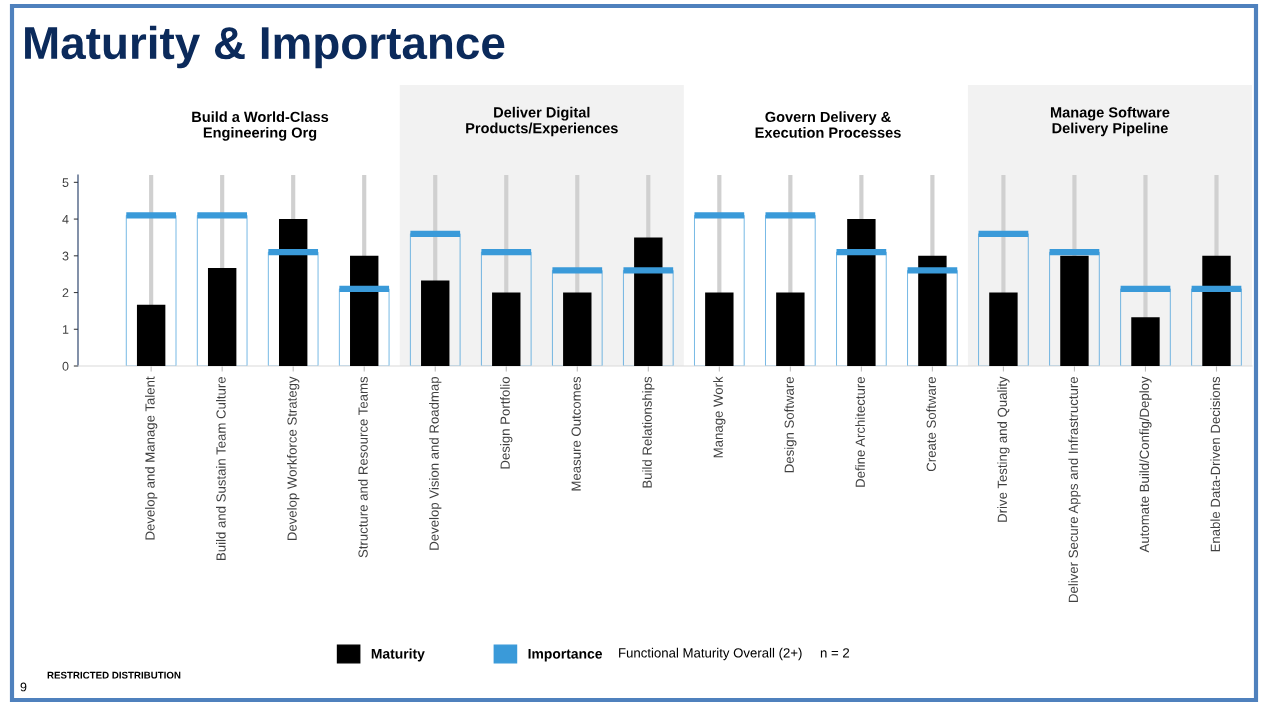  What do you see at coordinates (398, 655) in the screenshot?
I see `legend-label: Maturity` at bounding box center [398, 655].